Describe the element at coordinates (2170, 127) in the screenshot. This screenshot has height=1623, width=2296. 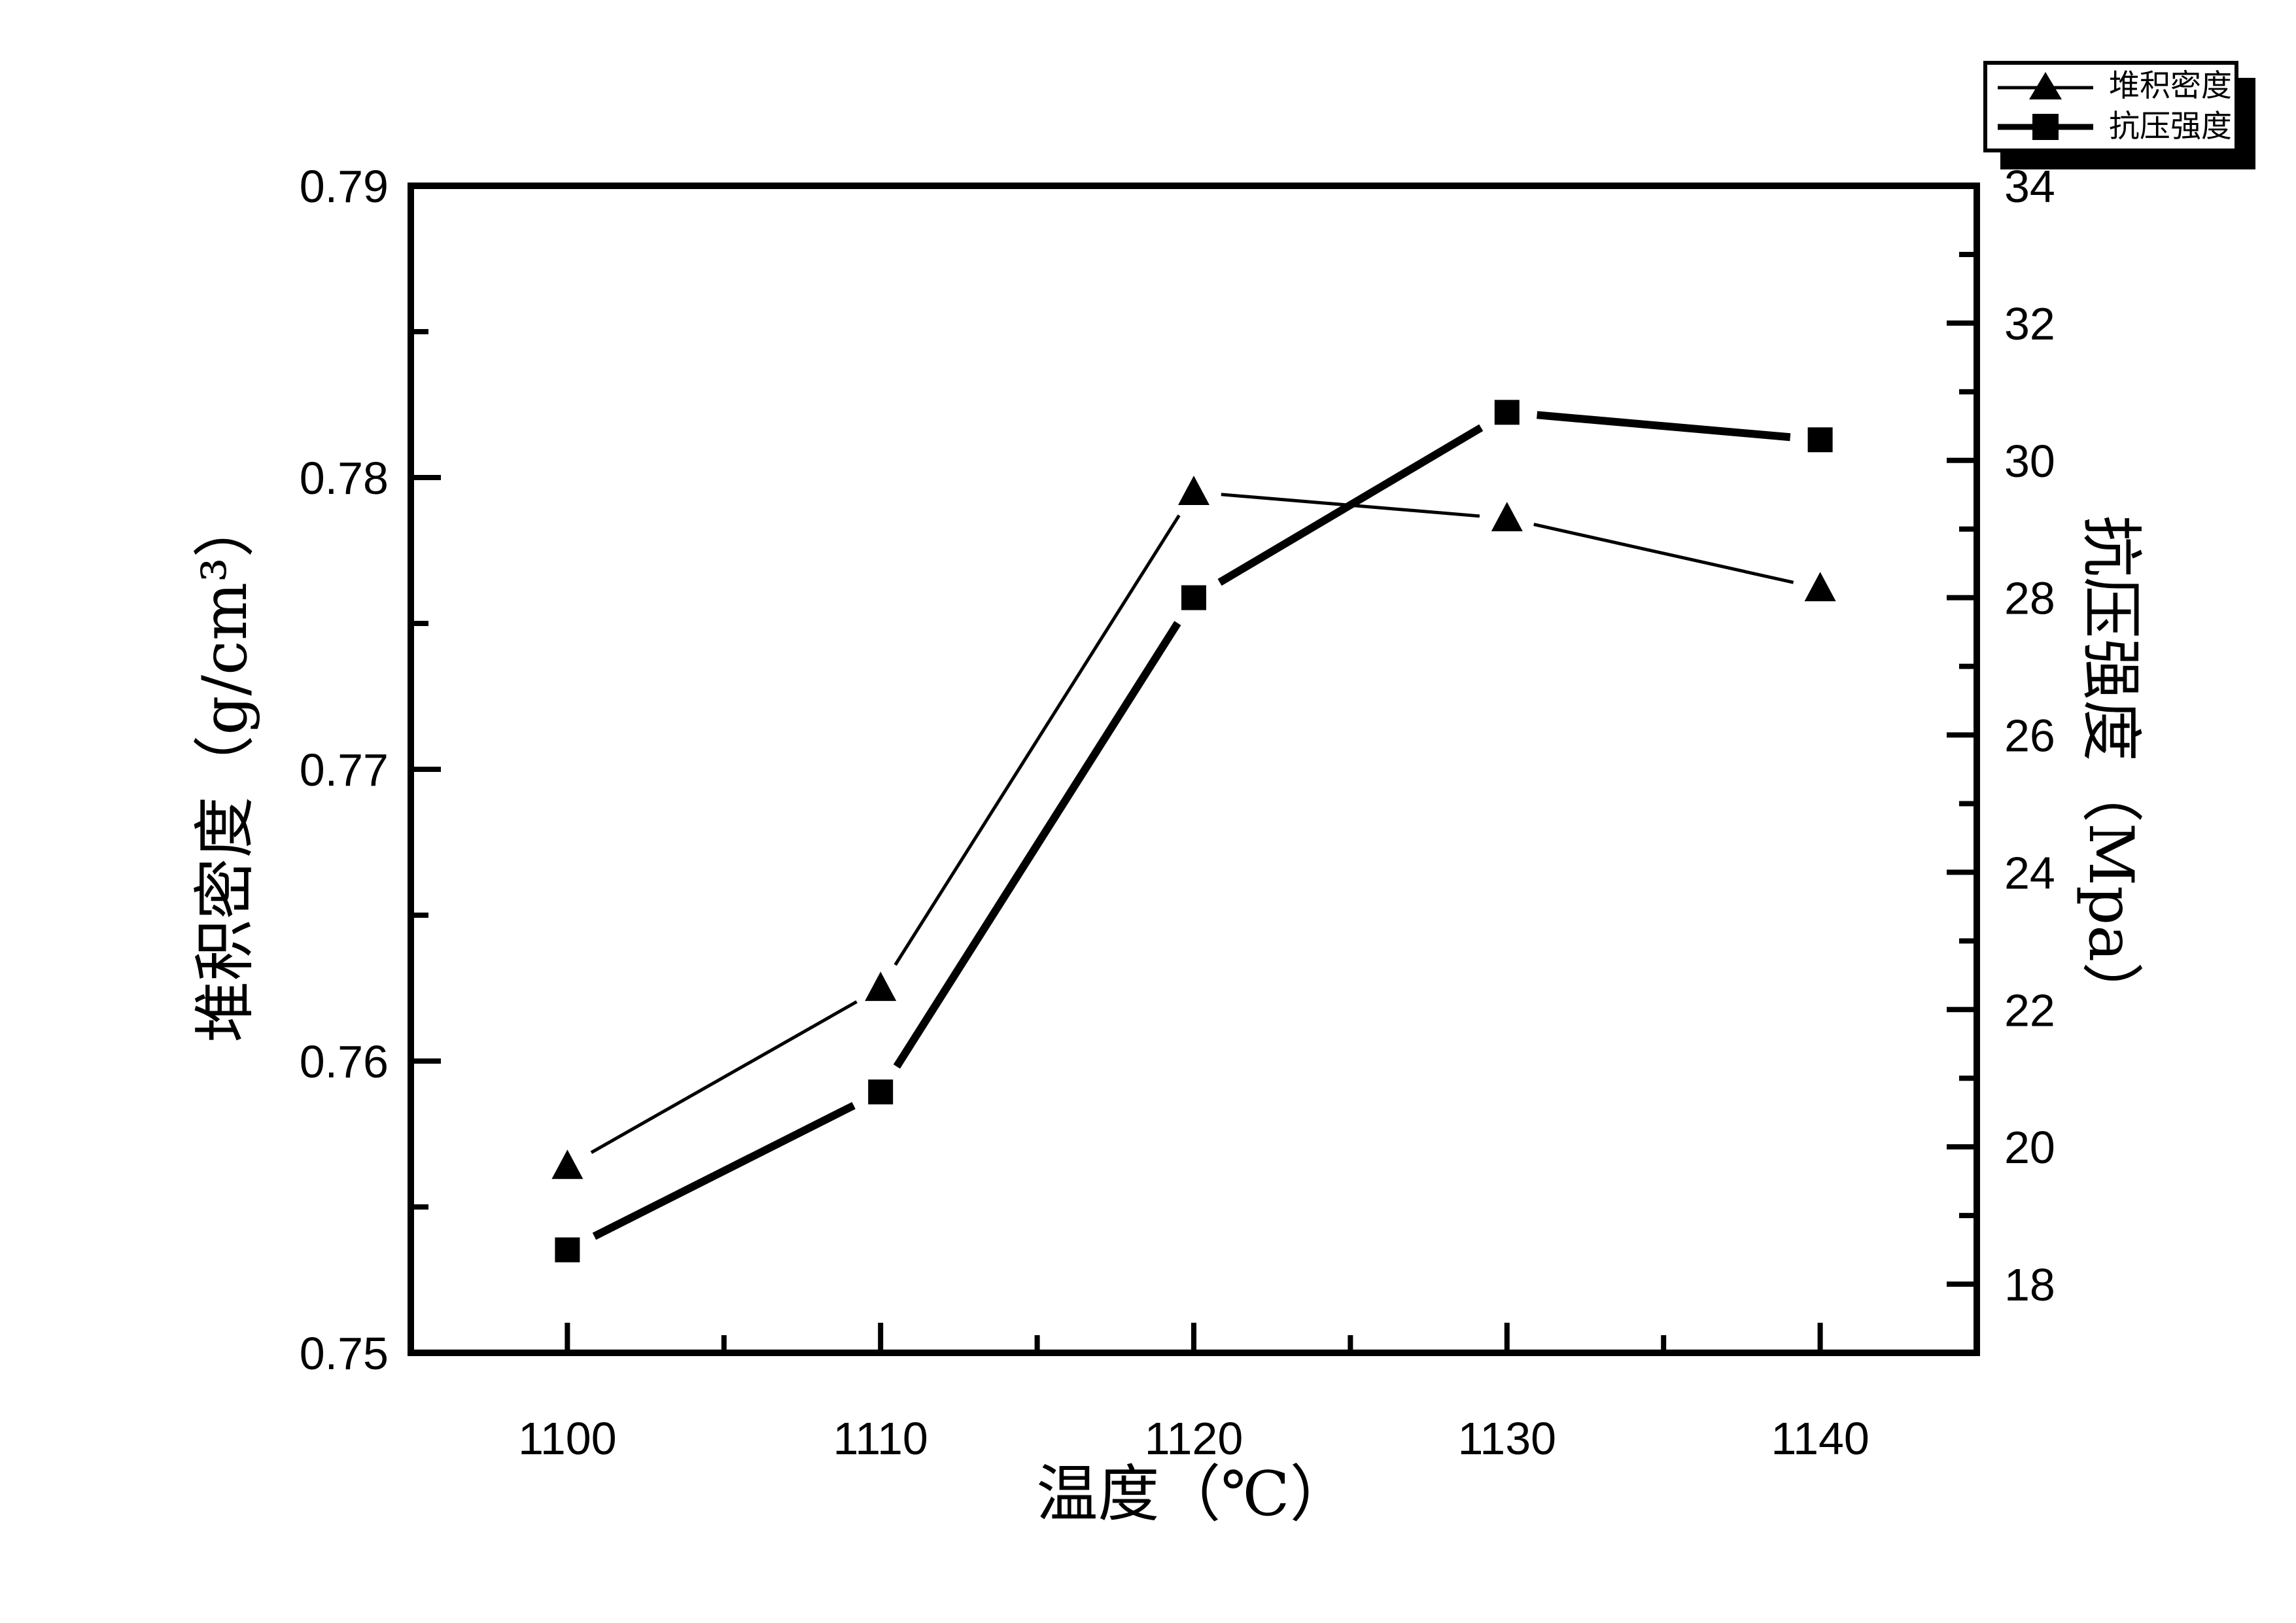
I see `legend-label-strength: 抗压强度` at that location.